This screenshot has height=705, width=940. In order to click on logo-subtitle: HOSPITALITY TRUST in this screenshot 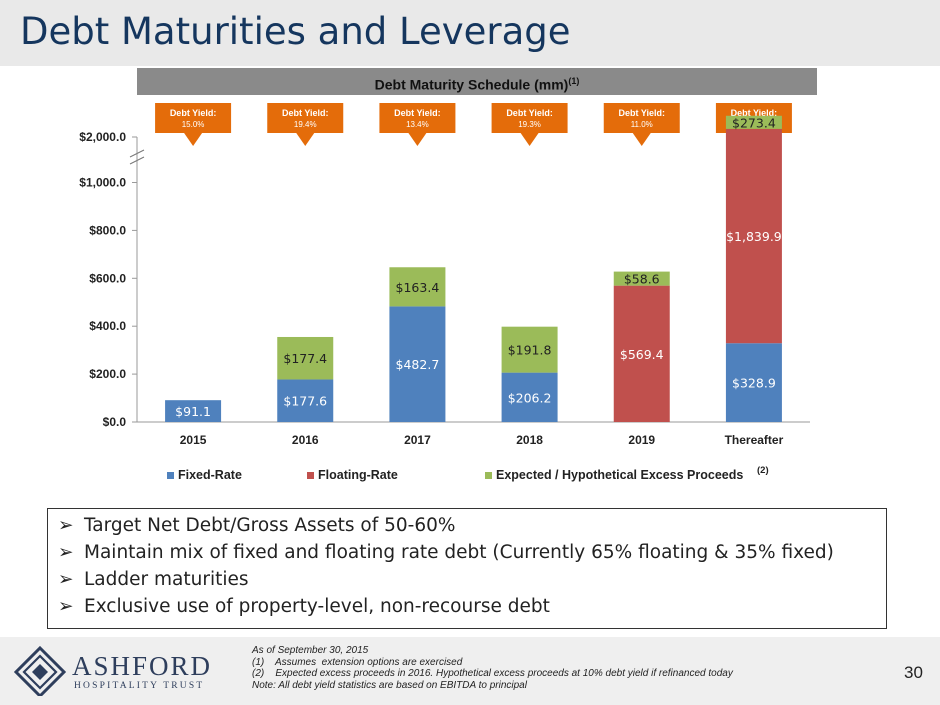, I will do `click(139, 686)`.